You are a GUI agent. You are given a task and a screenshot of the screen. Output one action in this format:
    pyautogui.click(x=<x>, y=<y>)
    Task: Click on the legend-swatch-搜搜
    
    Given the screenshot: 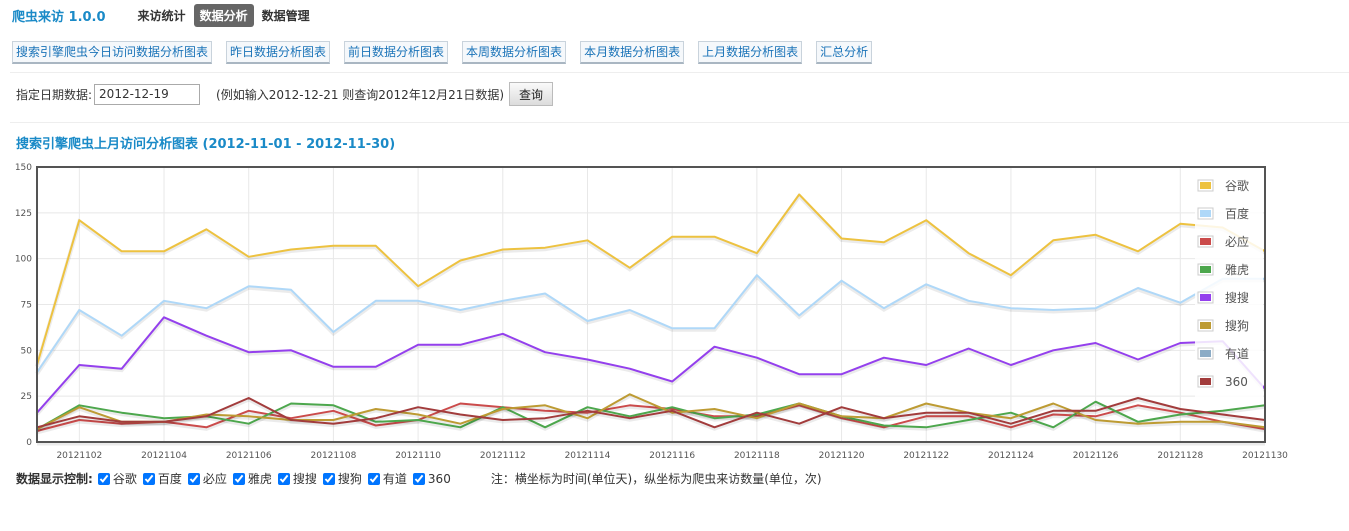 What is the action you would take?
    pyautogui.click(x=1205, y=297)
    